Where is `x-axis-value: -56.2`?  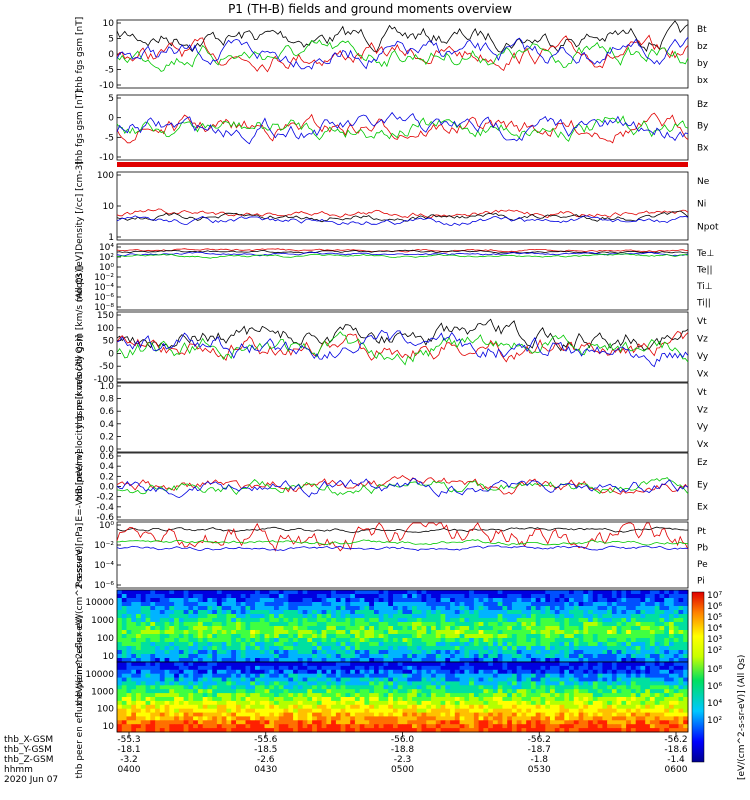 x-axis-value: -56.2 is located at coordinates (675, 740).